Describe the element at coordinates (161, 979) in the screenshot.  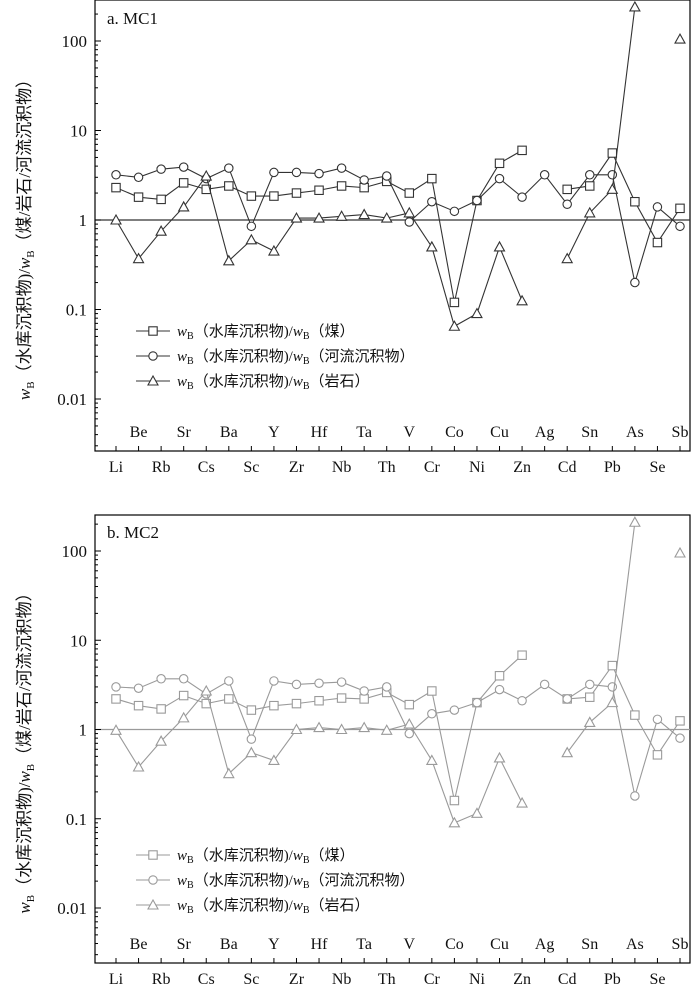
I see `x-tick-label: Rb` at that location.